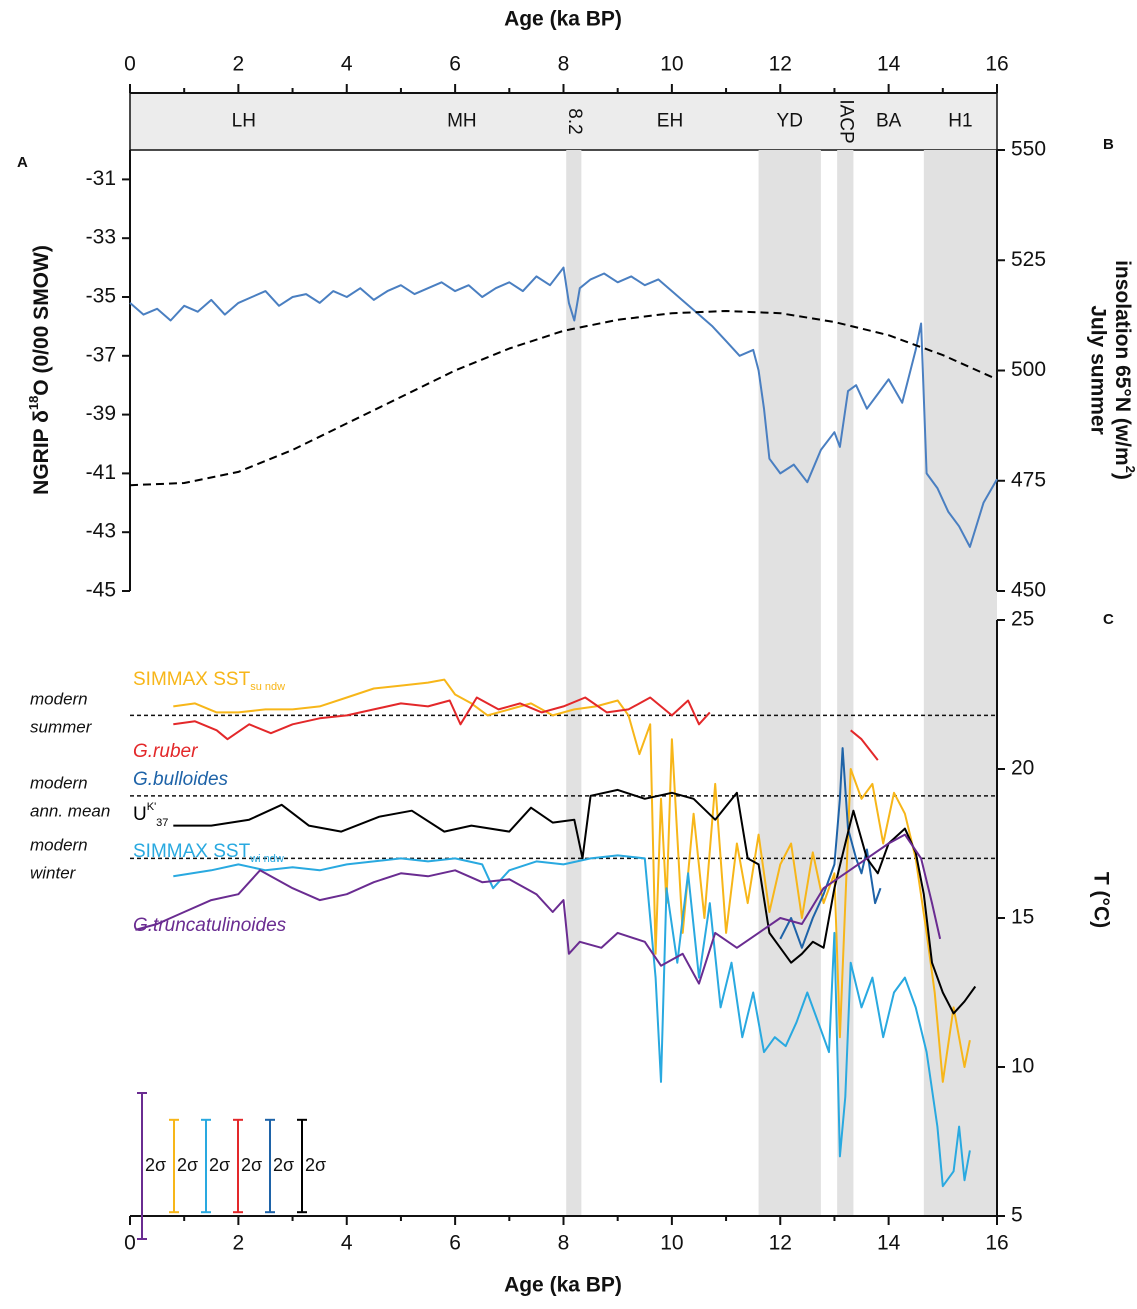  Describe the element at coordinates (790, 121) in the screenshot. I see `period-label: YD` at that location.